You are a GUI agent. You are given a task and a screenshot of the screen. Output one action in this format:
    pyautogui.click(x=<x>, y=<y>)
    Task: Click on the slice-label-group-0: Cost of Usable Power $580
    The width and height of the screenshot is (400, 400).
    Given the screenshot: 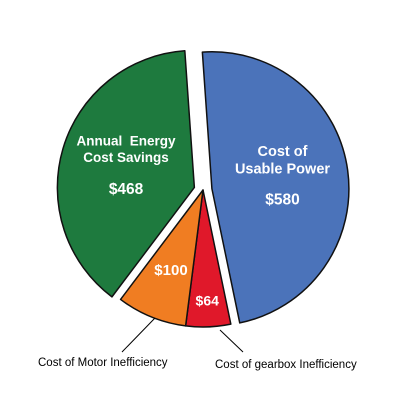 What is the action you would take?
    pyautogui.click(x=282, y=176)
    